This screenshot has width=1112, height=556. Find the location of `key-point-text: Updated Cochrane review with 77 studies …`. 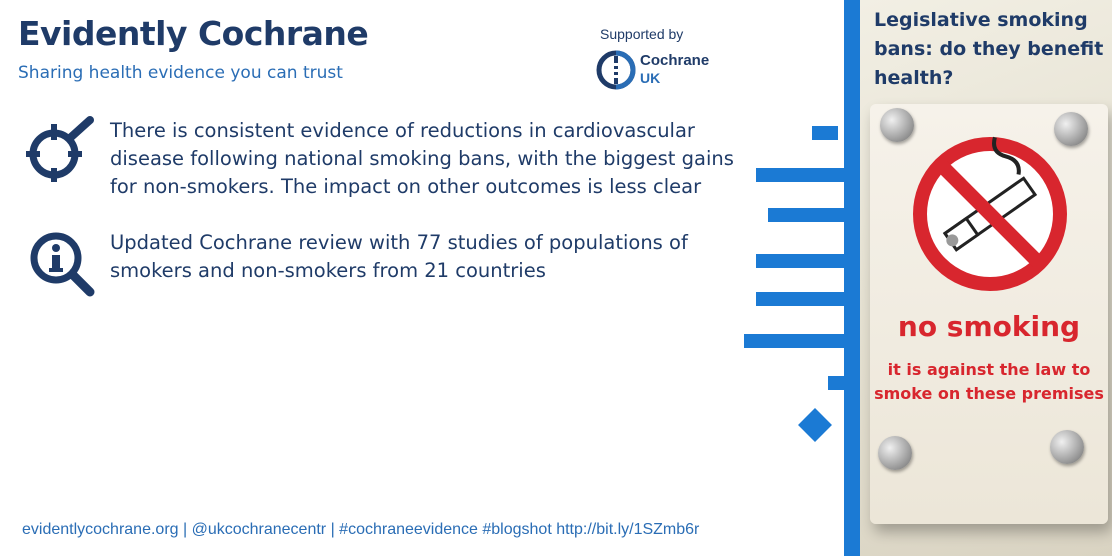

key-point-text: Updated Cochrane review with 77 studies … is located at coordinates (399, 256).